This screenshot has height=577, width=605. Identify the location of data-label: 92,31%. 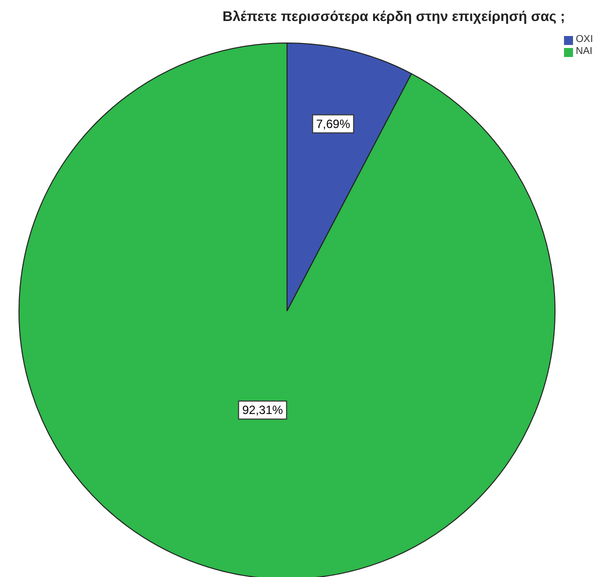
(263, 410).